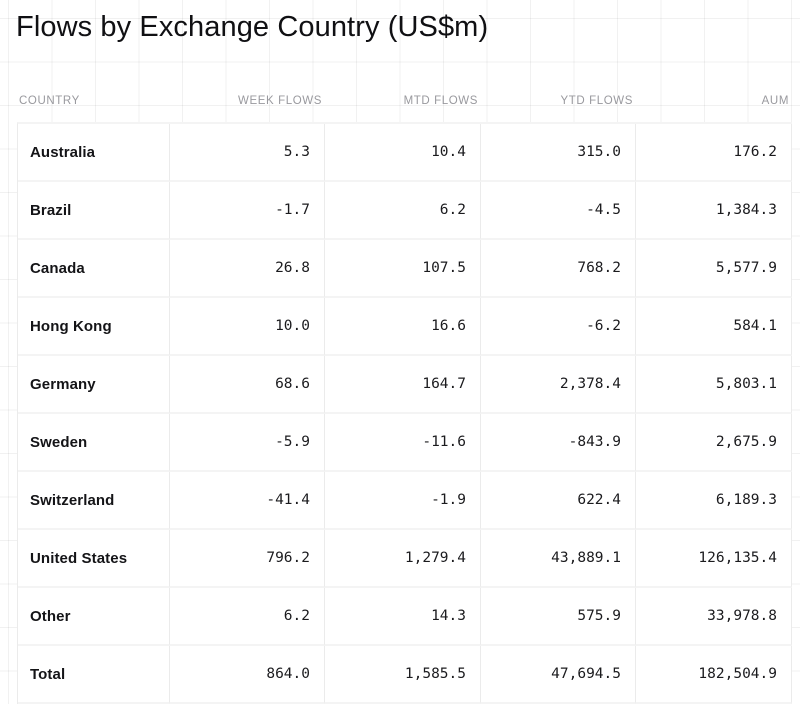  I want to click on country-cell: Hong Kong, so click(94, 327).